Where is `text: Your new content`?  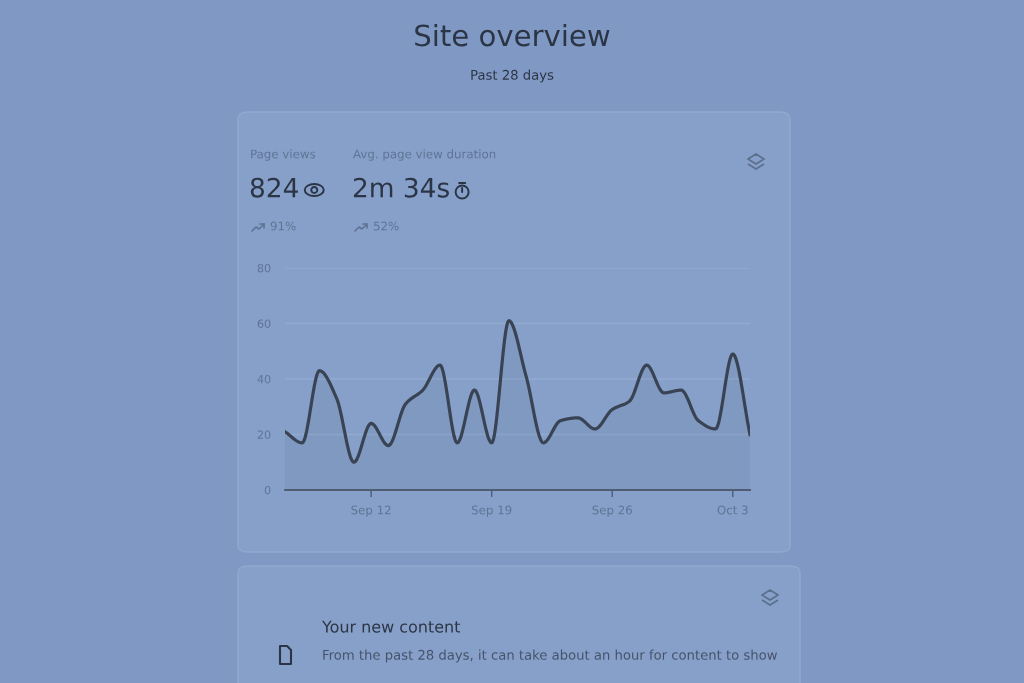 text: Your new content is located at coordinates (391, 626).